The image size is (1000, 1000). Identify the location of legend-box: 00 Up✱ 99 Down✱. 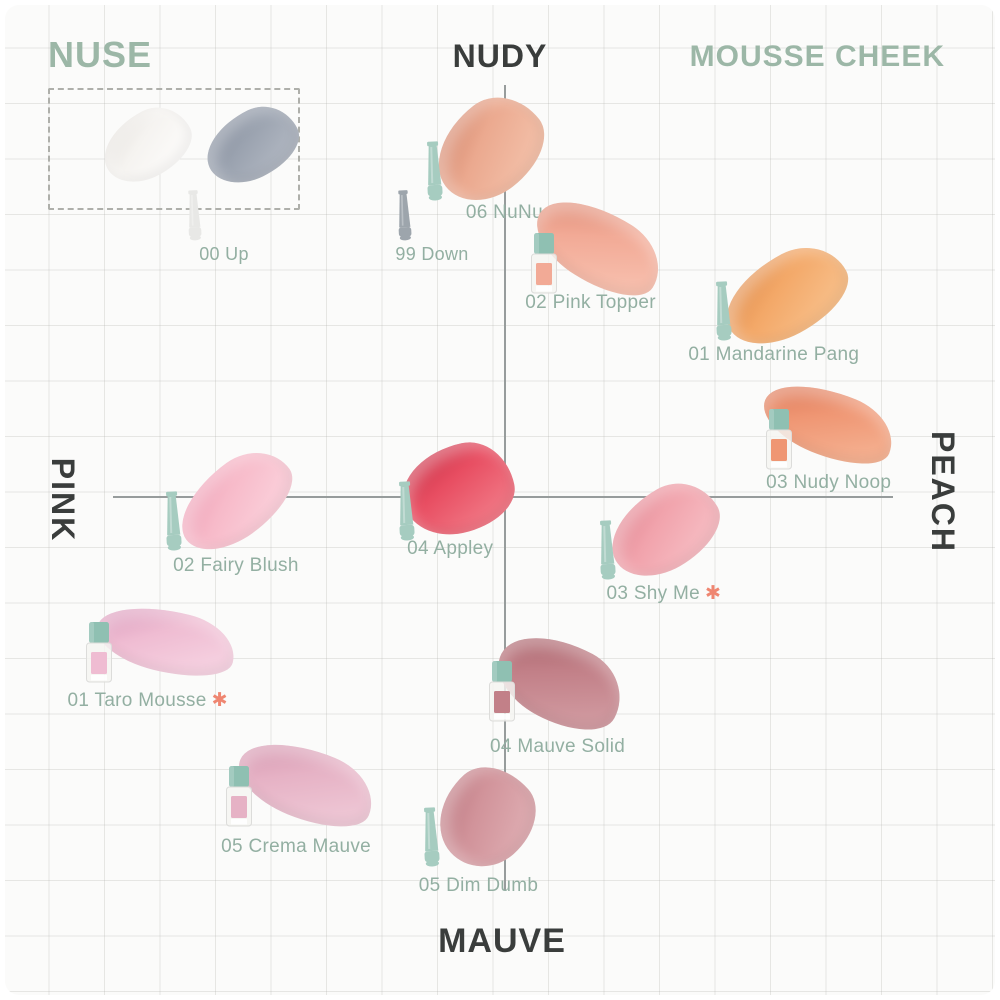
(258, 176).